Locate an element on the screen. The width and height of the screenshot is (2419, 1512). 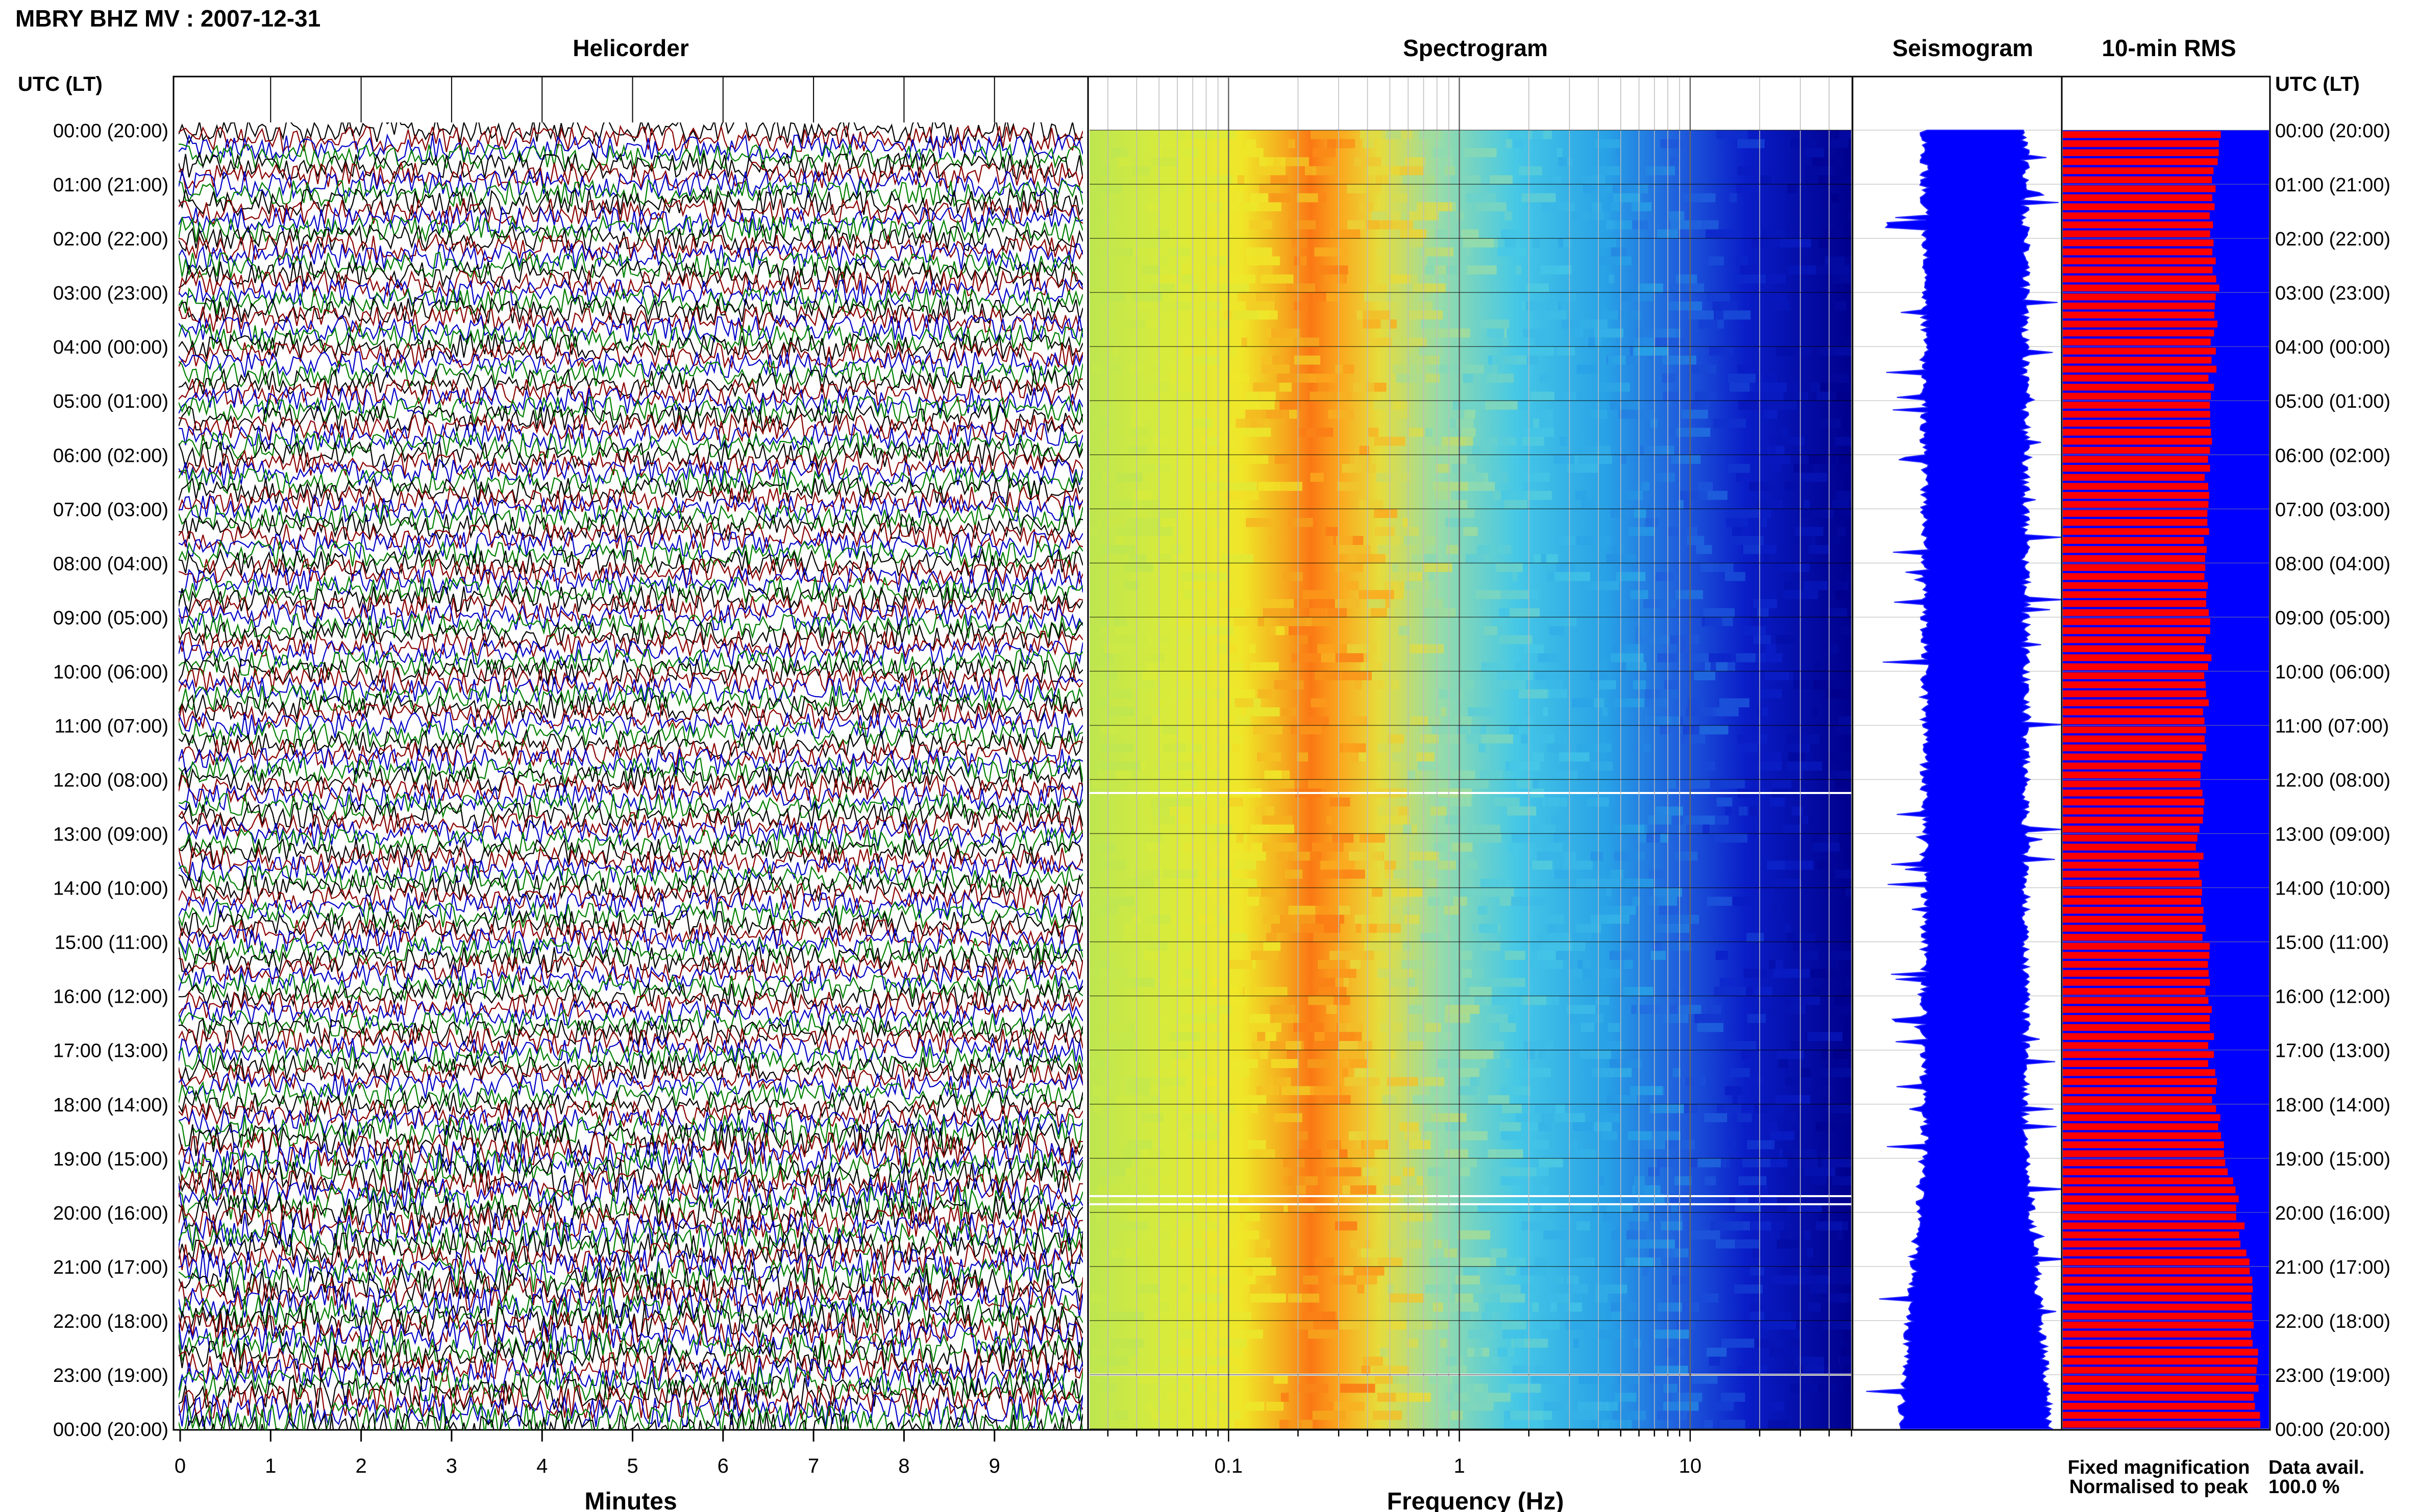
hour-label-left: 02:00 (22:00) is located at coordinates (110, 239).